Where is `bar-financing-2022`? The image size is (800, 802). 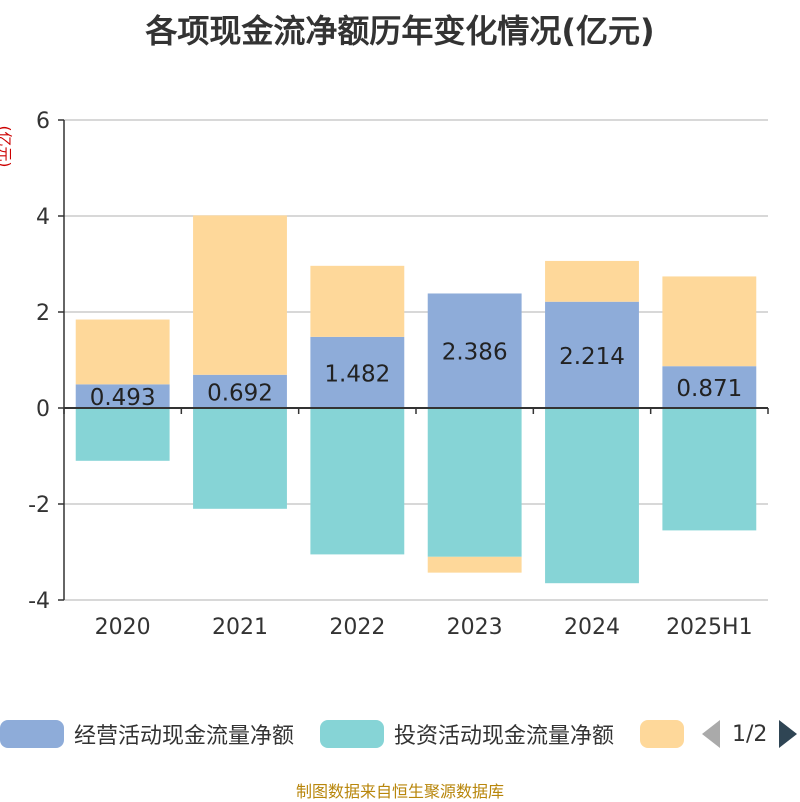
bar-financing-2022 is located at coordinates (357, 301).